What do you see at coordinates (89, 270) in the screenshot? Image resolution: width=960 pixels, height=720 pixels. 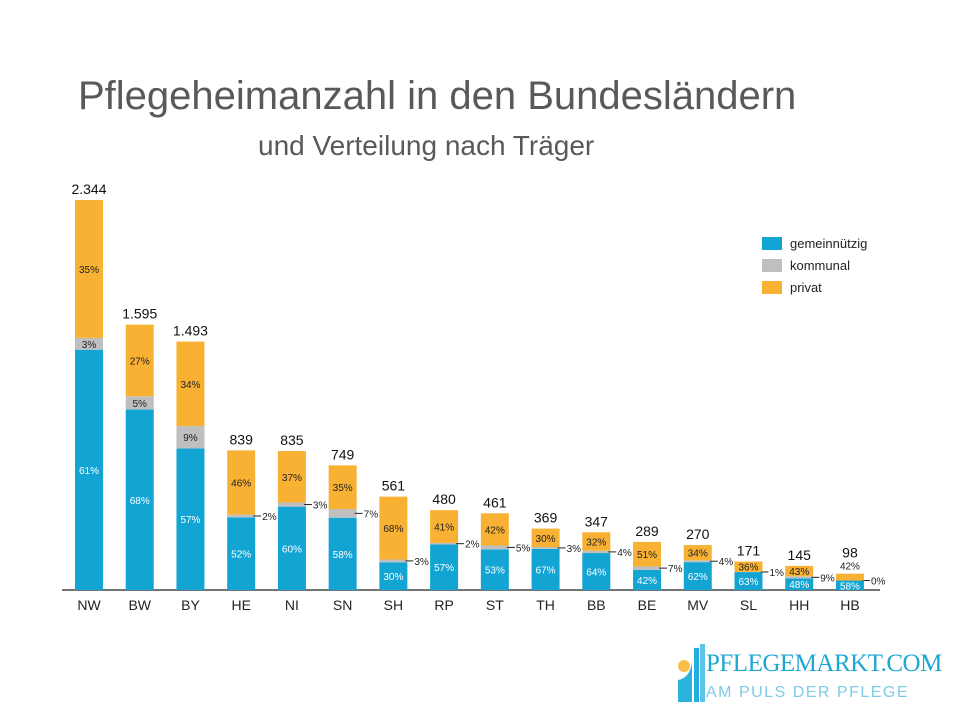 I see `data-label: 35%` at bounding box center [89, 270].